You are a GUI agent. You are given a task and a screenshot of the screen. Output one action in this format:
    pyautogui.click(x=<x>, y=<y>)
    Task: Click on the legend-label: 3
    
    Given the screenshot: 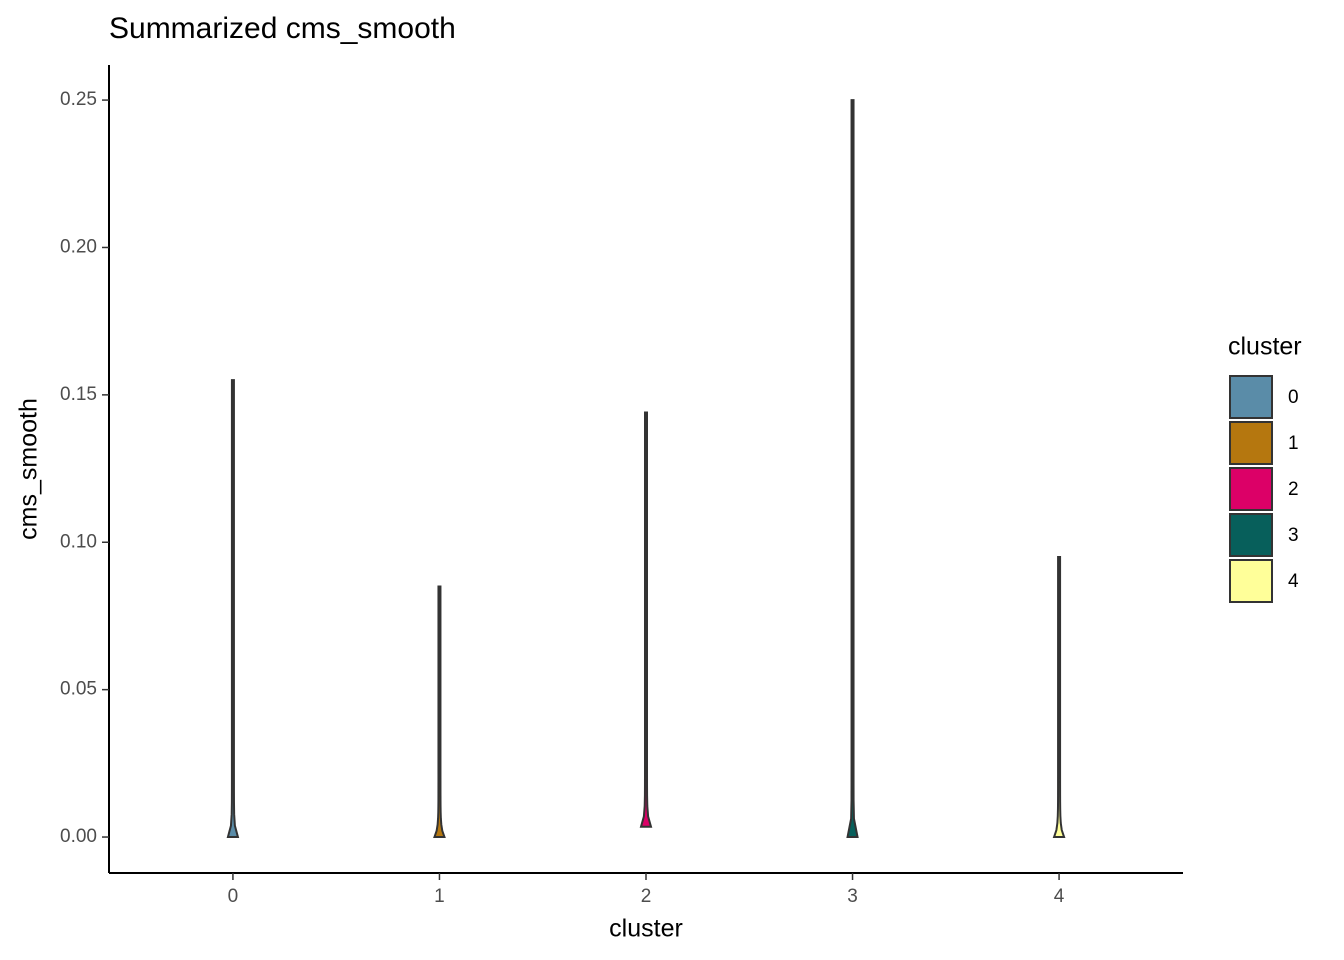 What is the action you would take?
    pyautogui.click(x=1293, y=535)
    